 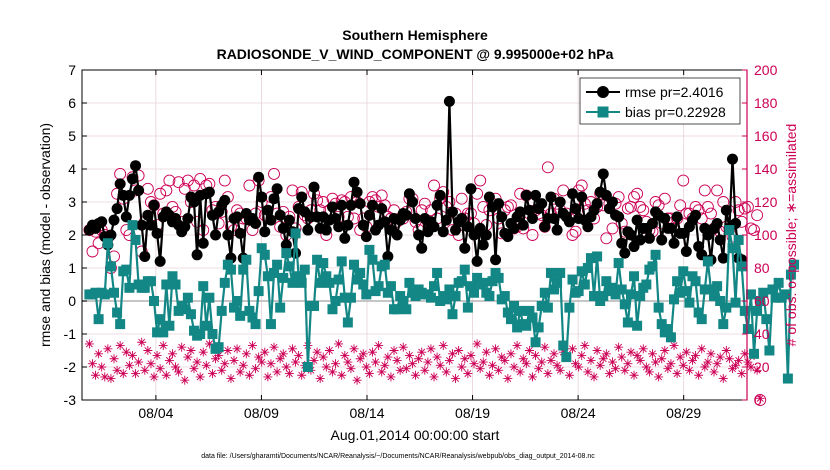 I want to click on y2-tick-label: 200, so click(x=766, y=70).